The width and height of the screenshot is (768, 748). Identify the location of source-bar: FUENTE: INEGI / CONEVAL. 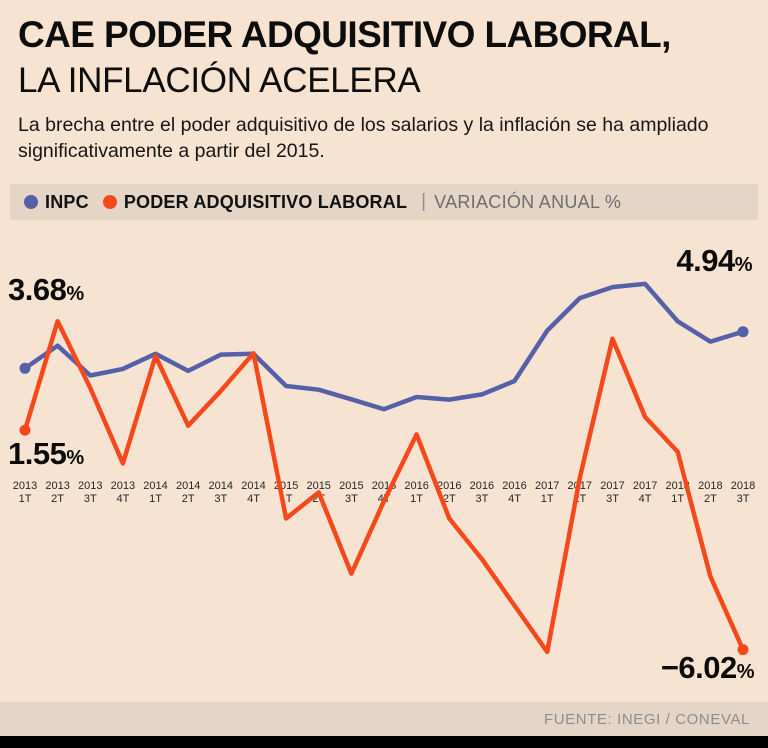
(384, 719).